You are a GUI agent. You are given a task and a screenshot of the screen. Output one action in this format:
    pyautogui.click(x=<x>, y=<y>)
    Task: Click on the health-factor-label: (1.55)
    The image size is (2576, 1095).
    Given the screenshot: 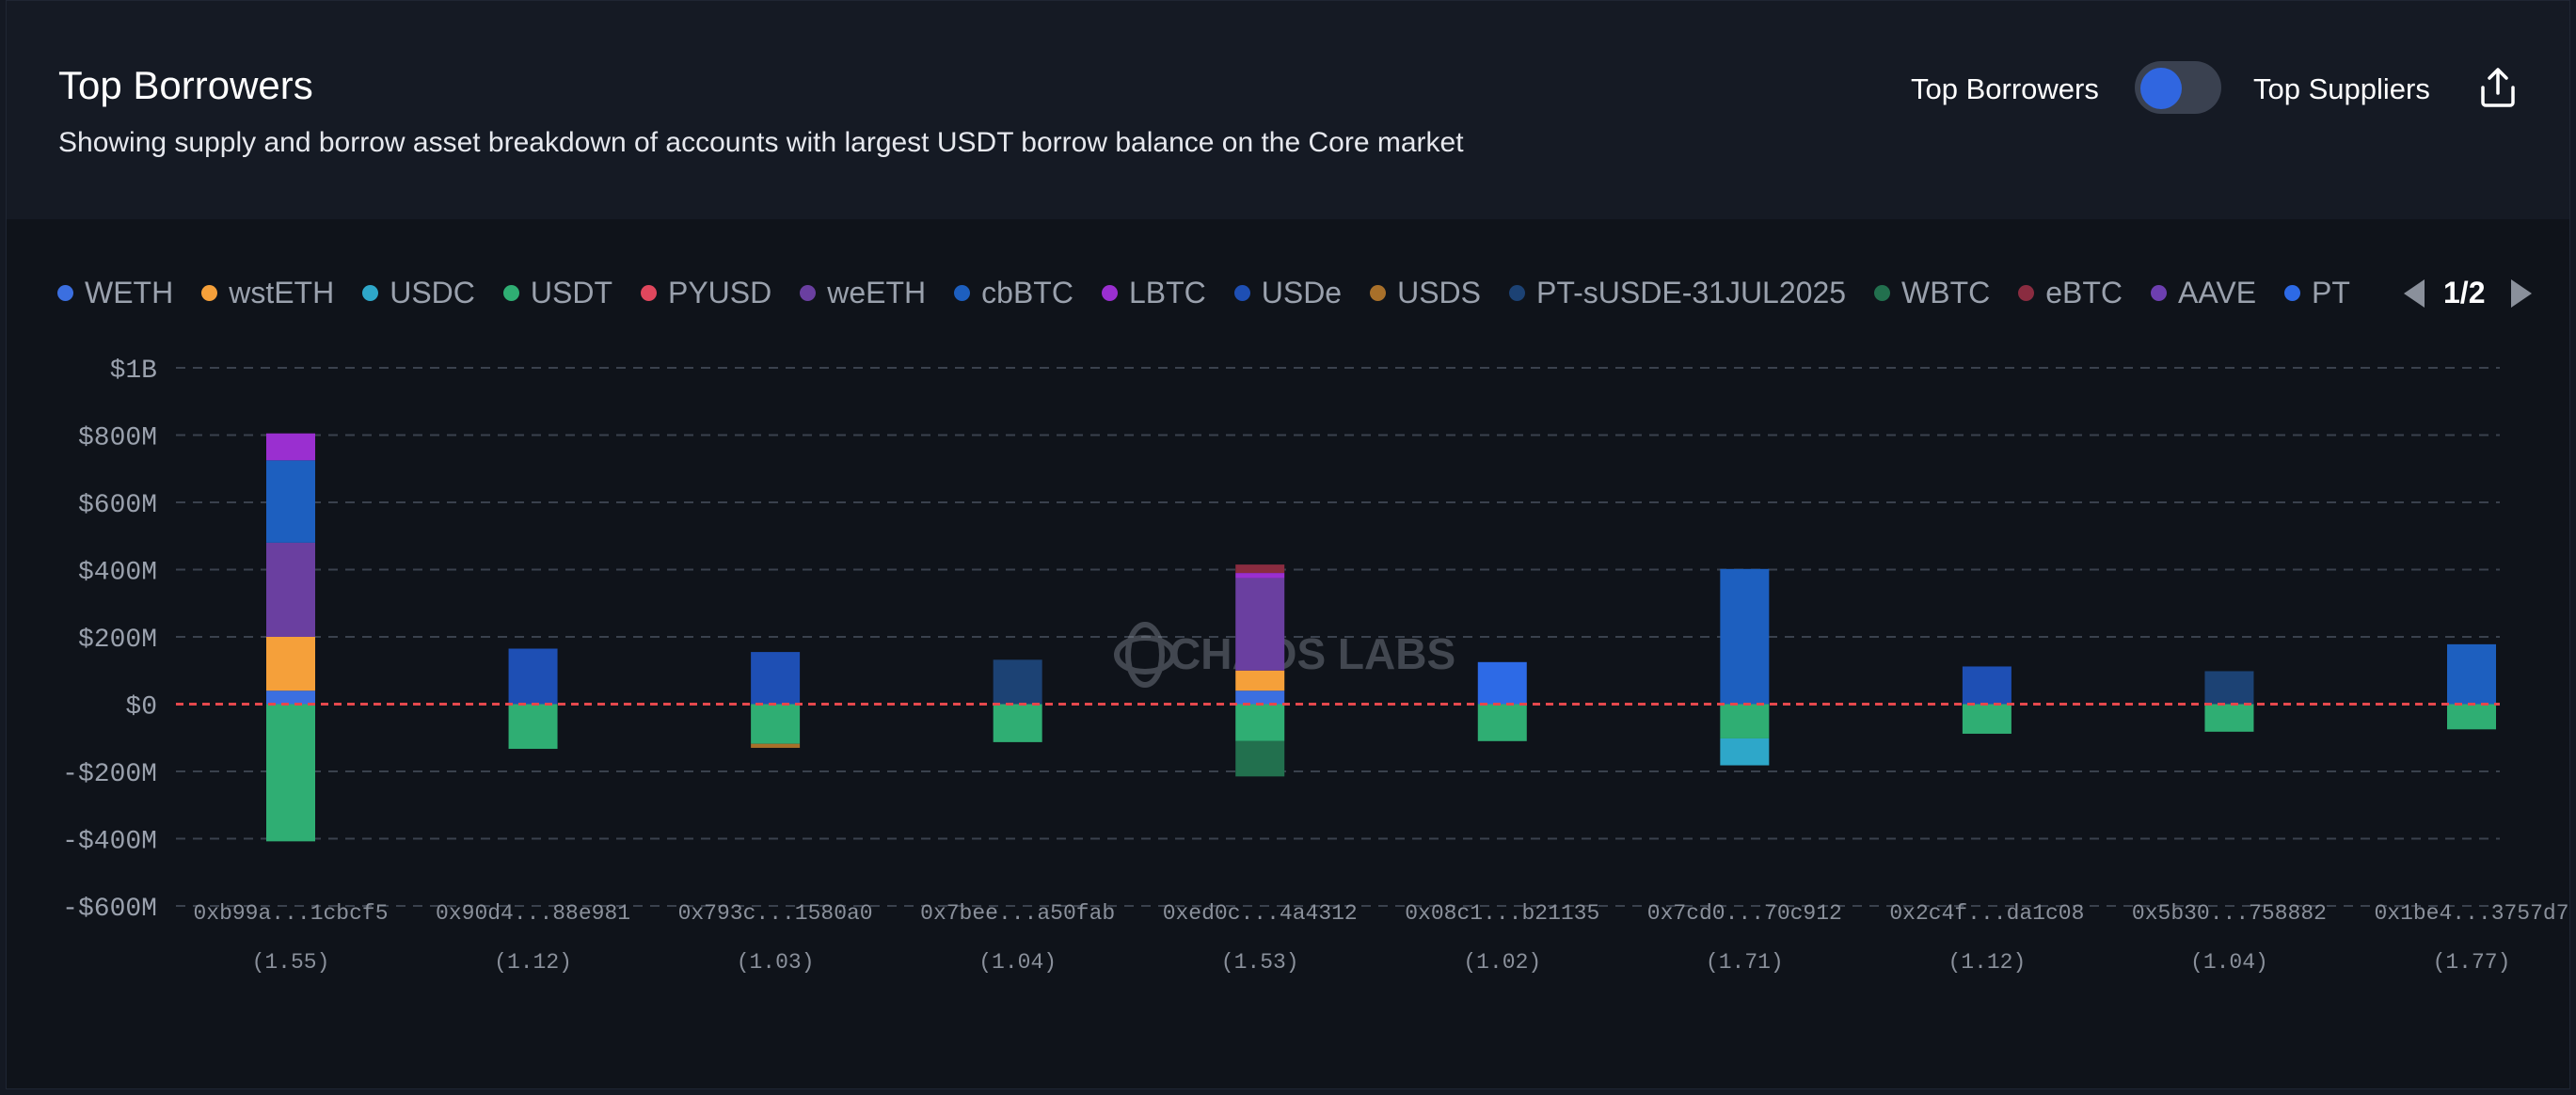 What is the action you would take?
    pyautogui.click(x=291, y=963)
    